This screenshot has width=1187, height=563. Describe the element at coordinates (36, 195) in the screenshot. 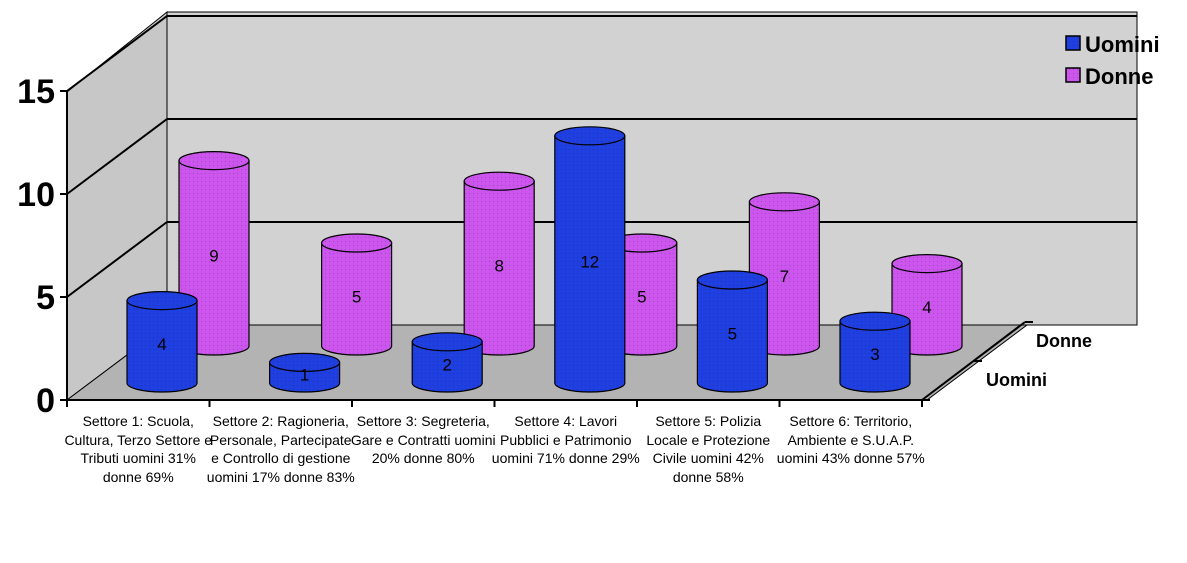

I see `y-tick-label: 10` at that location.